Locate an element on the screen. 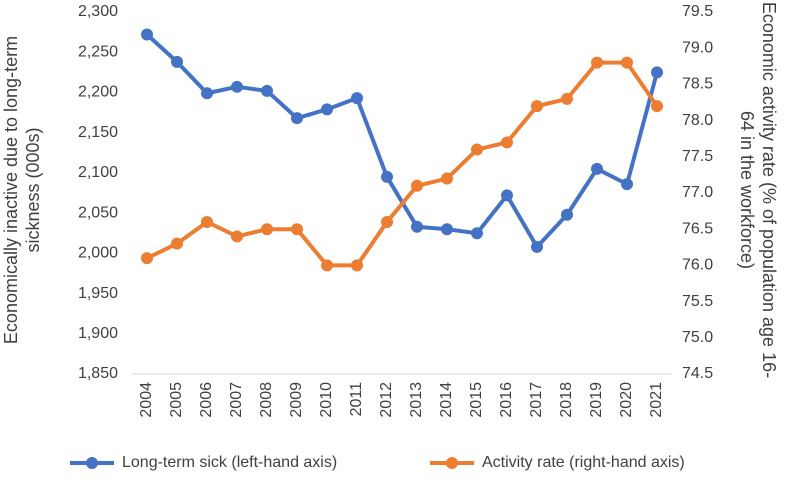  x-tick-label: 2015 is located at coordinates (476, 400).